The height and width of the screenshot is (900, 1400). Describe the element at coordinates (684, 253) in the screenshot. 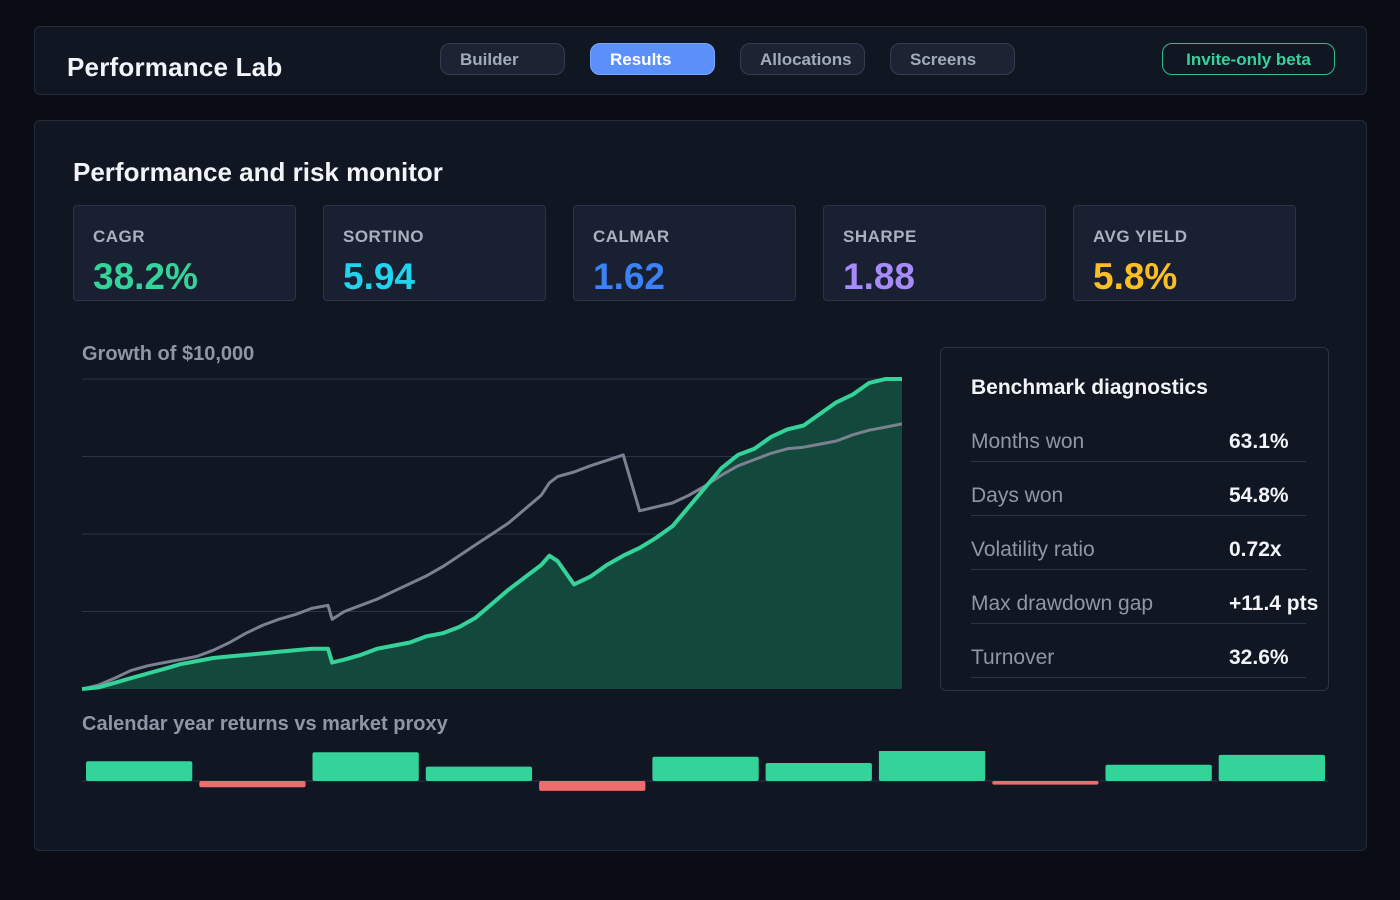

I see `kpi-card-calmar: CALMAR 1.62` at that location.